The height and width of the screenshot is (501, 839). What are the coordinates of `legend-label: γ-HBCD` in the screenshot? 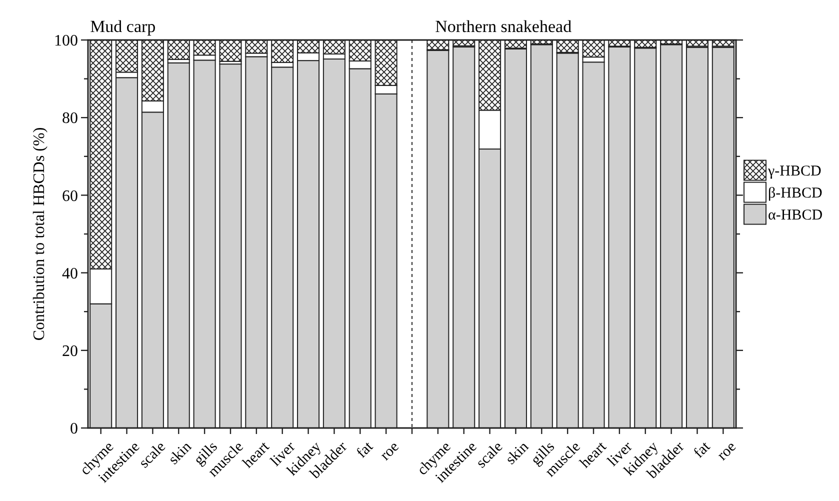 It's located at (794, 172).